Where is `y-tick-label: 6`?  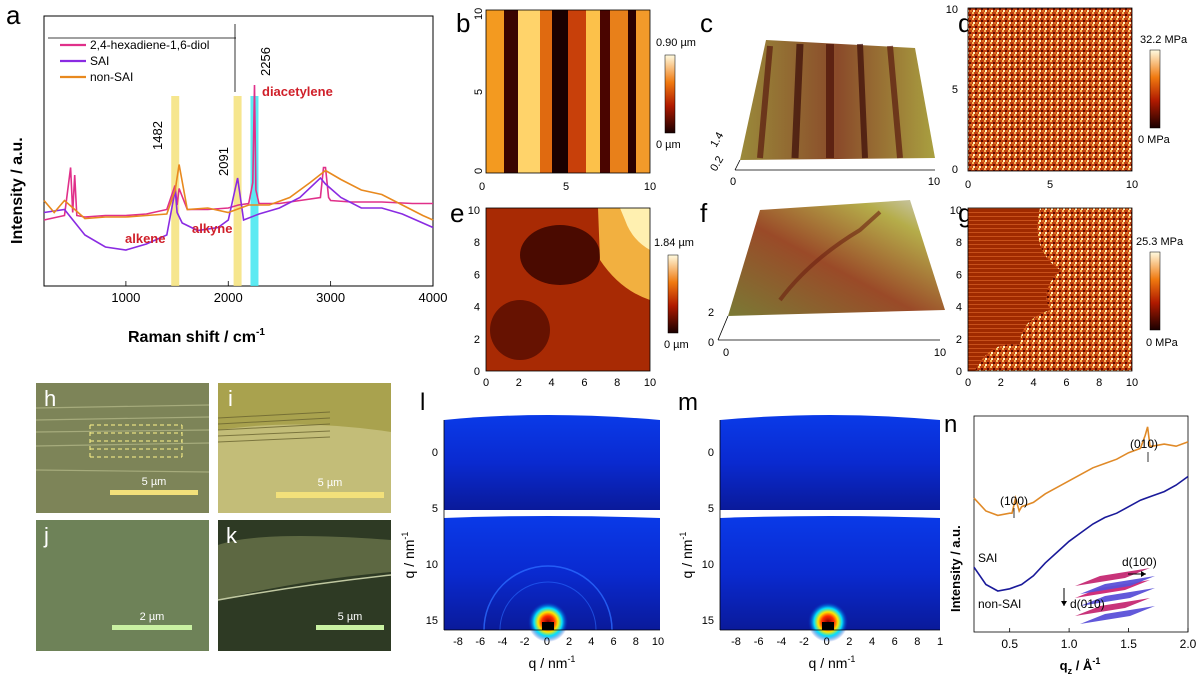 y-tick-label: 6 is located at coordinates (959, 275).